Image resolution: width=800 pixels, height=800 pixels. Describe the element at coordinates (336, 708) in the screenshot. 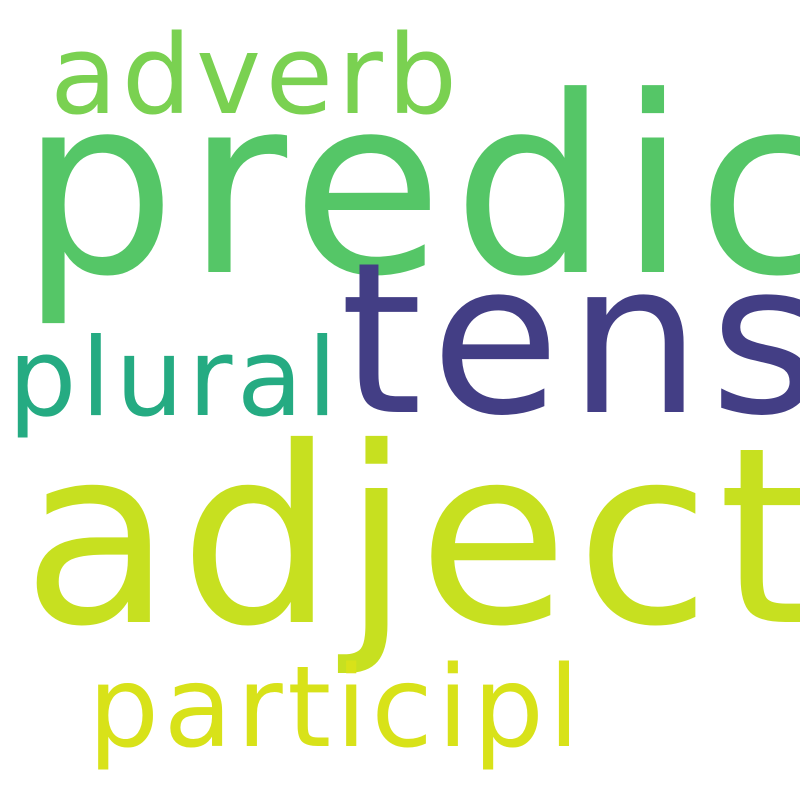

I see `word-participl: participl` at that location.